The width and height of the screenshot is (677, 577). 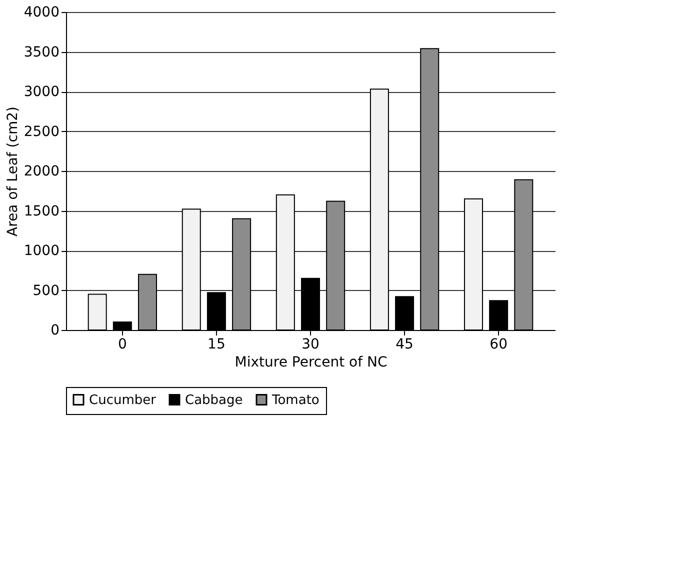 I want to click on y-tick-label: 0, so click(x=55, y=330).